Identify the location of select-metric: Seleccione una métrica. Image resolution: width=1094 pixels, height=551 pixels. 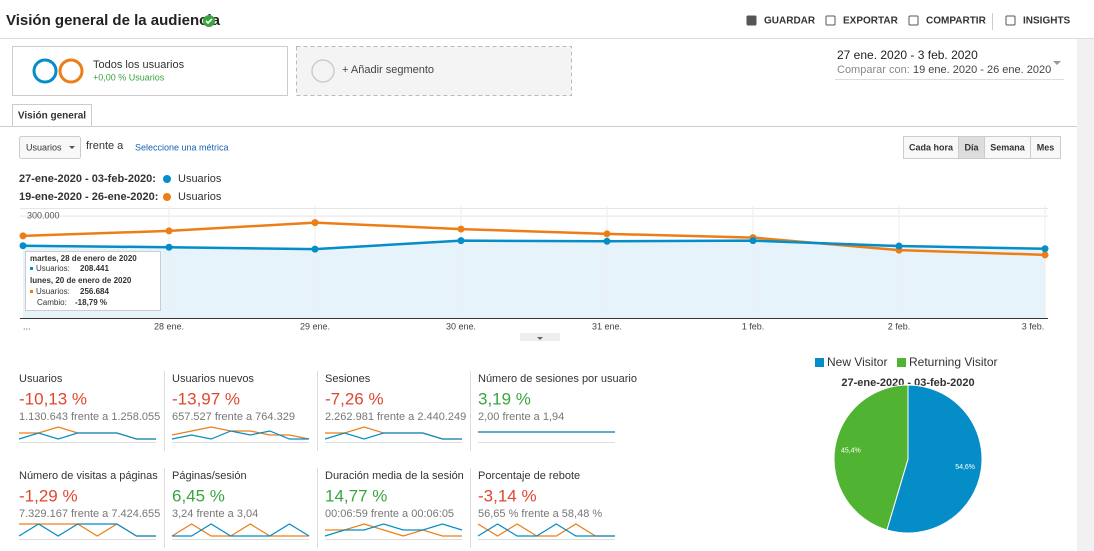
(182, 147).